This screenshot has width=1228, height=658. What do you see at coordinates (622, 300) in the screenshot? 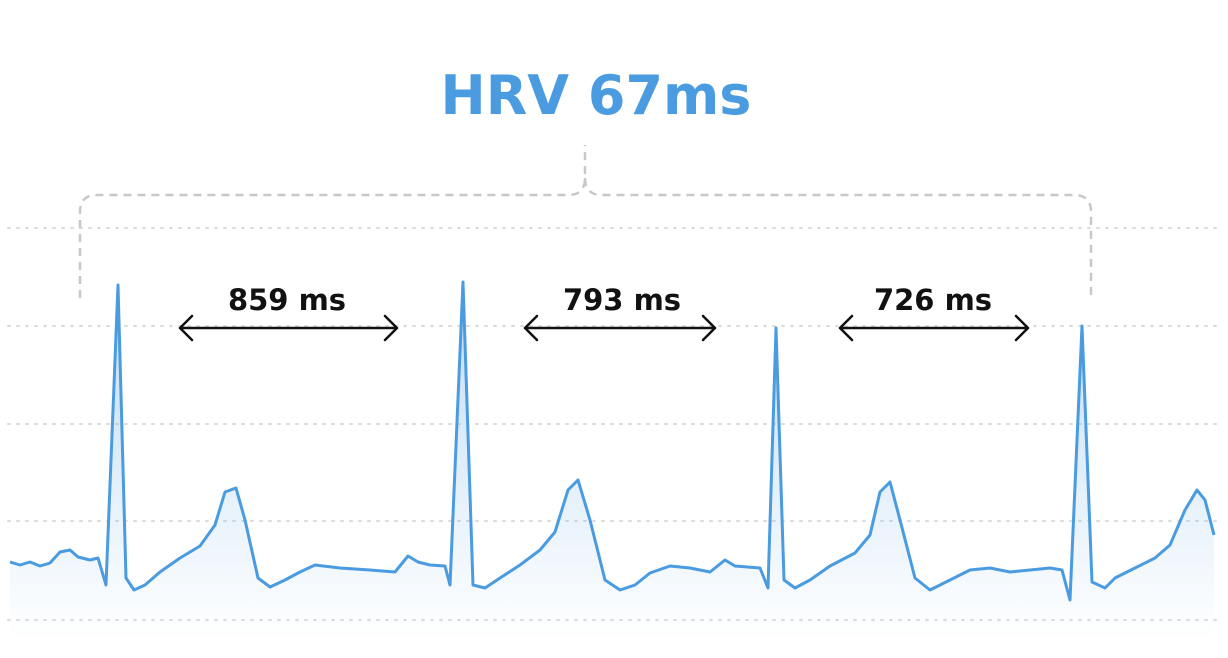
I see `interval-label: 793 ms` at bounding box center [622, 300].